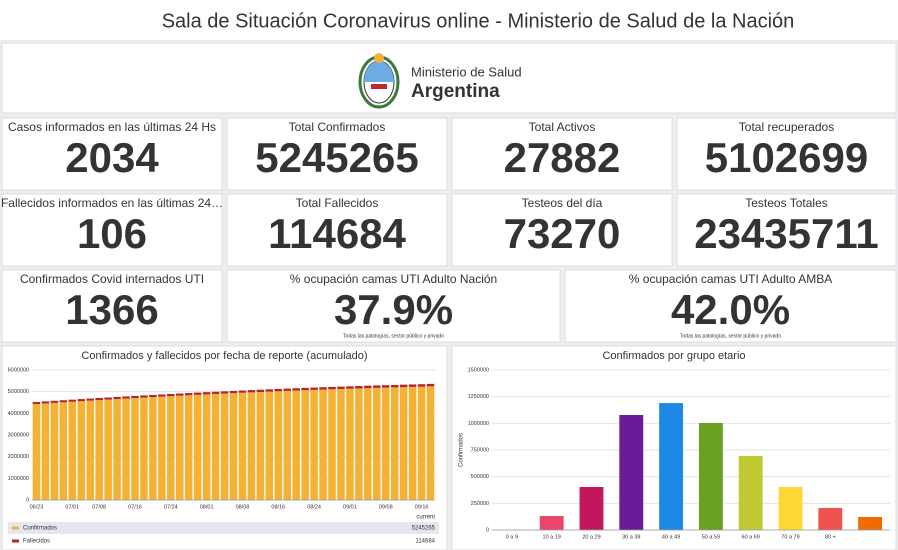 The width and height of the screenshot is (898, 550). What do you see at coordinates (480, 450) in the screenshot?
I see `y-tick-label: 750000` at bounding box center [480, 450].